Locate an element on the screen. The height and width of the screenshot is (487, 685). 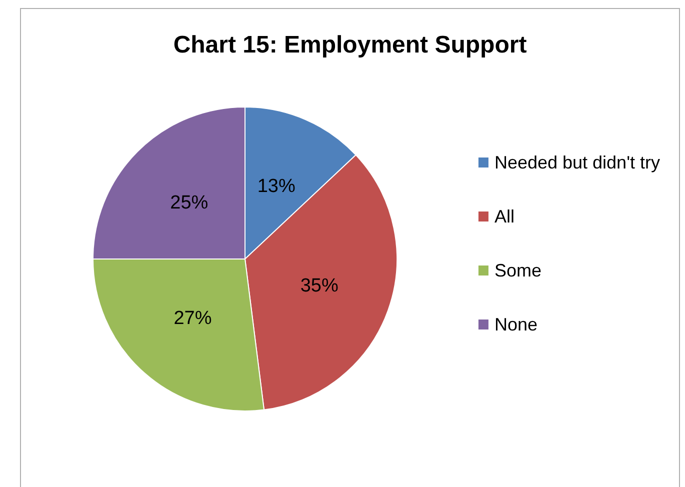
legend-label: Needed but didn't try is located at coordinates (577, 162).